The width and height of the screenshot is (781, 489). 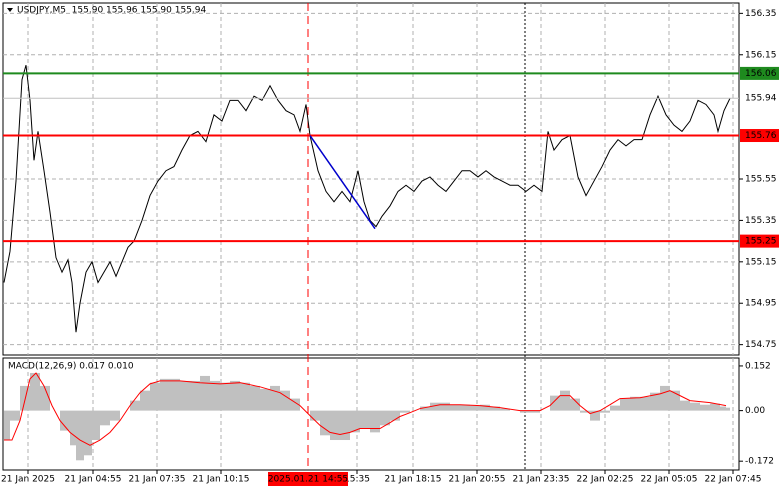 I want to click on crosshair-label-box, so click(x=308, y=479).